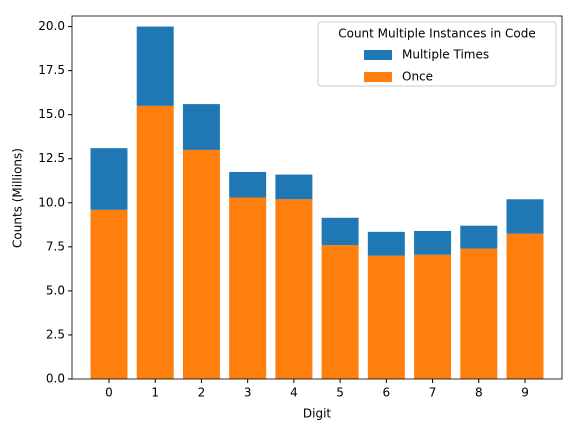  Describe the element at coordinates (437, 34) in the screenshot. I see `legend-title: Count Multiple Instances in Code` at that location.